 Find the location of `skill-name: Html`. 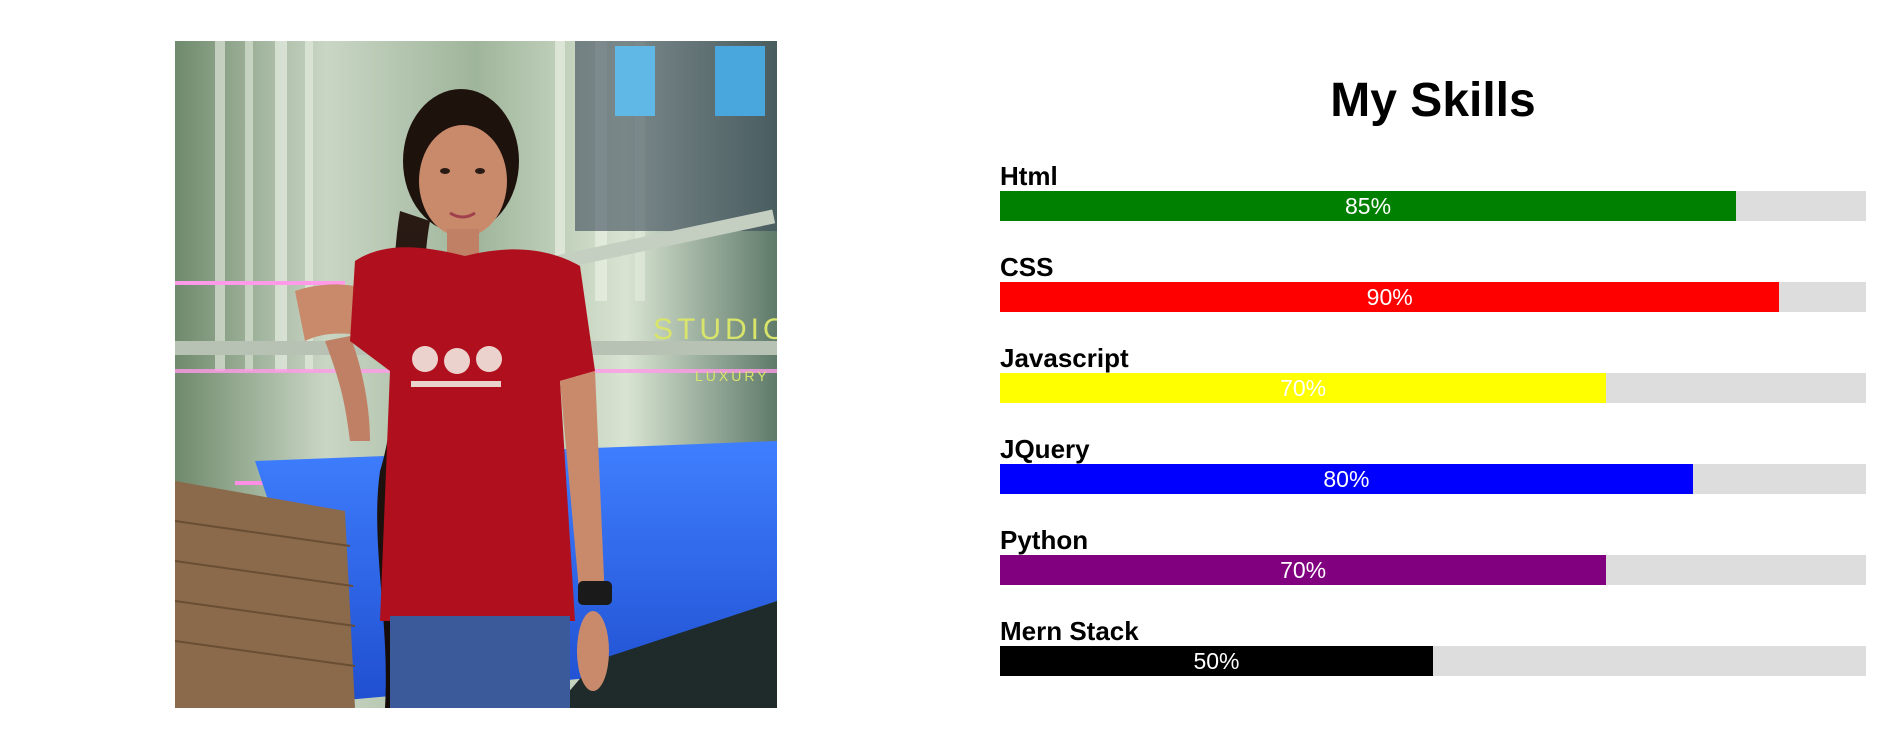

skill-name: Html is located at coordinates (1029, 176).